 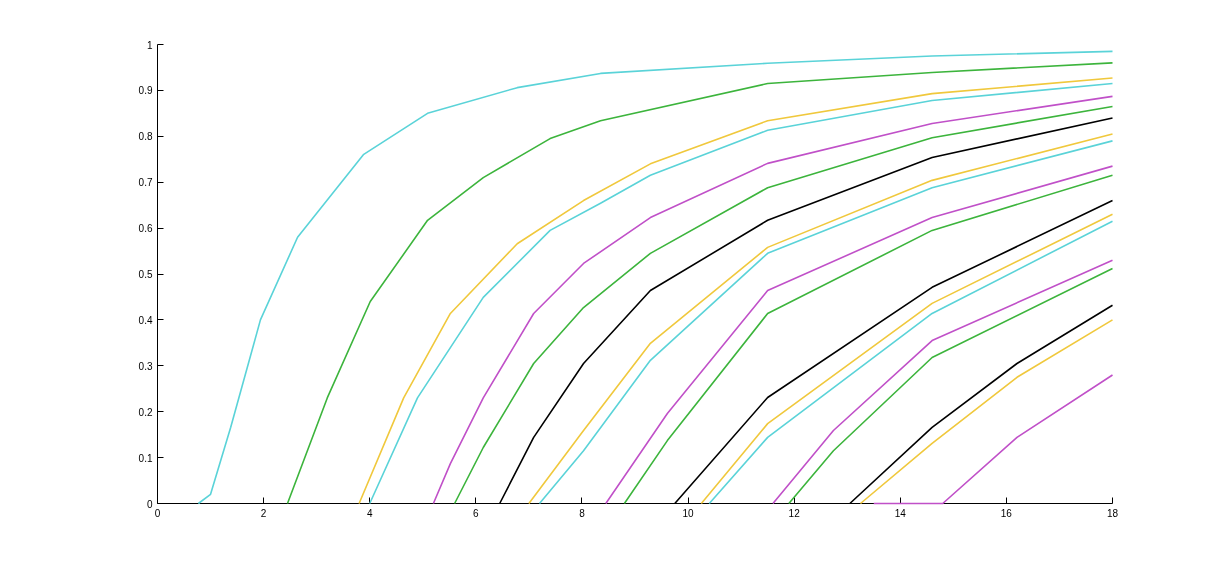 What do you see at coordinates (157, 513) in the screenshot?
I see `x-tick-label: 0` at bounding box center [157, 513].